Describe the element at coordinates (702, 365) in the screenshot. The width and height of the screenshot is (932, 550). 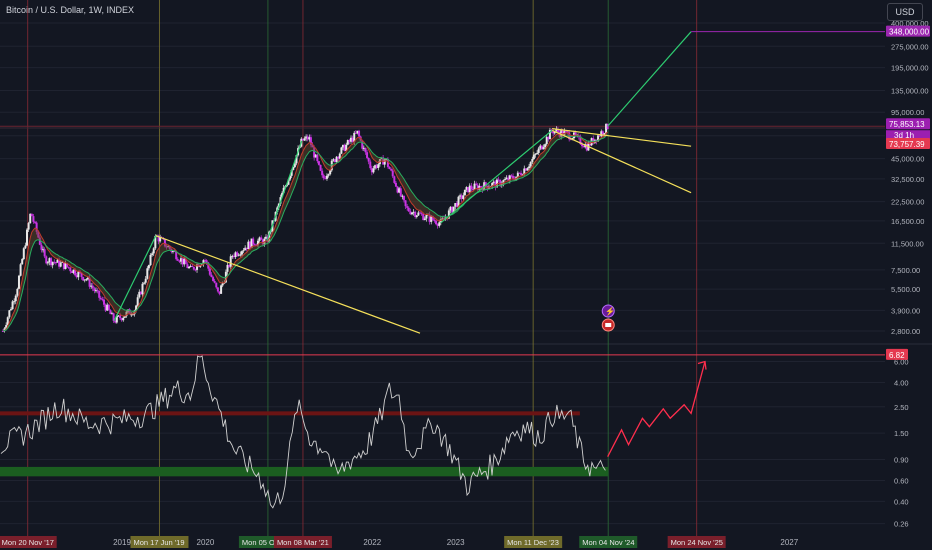
I see `projection-arrowhead` at that location.